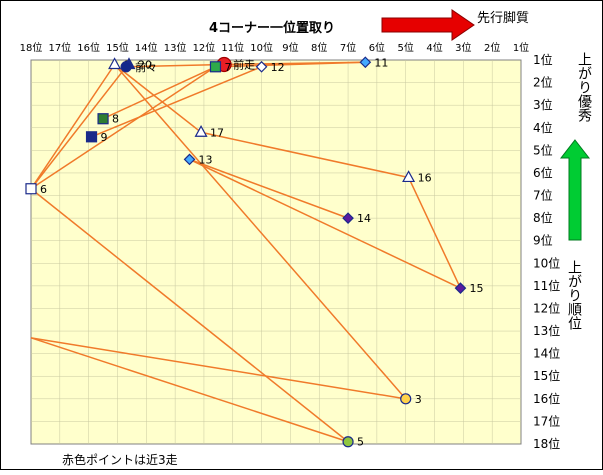  Describe the element at coordinates (43, 189) in the screenshot. I see `point-label: 6` at that location.